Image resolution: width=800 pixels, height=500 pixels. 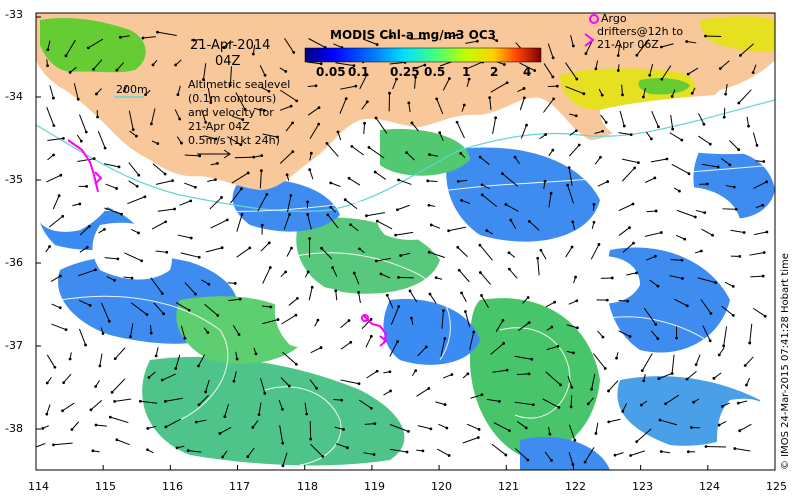 I want to click on lat-tick-label: -35, so click(x=14, y=179).